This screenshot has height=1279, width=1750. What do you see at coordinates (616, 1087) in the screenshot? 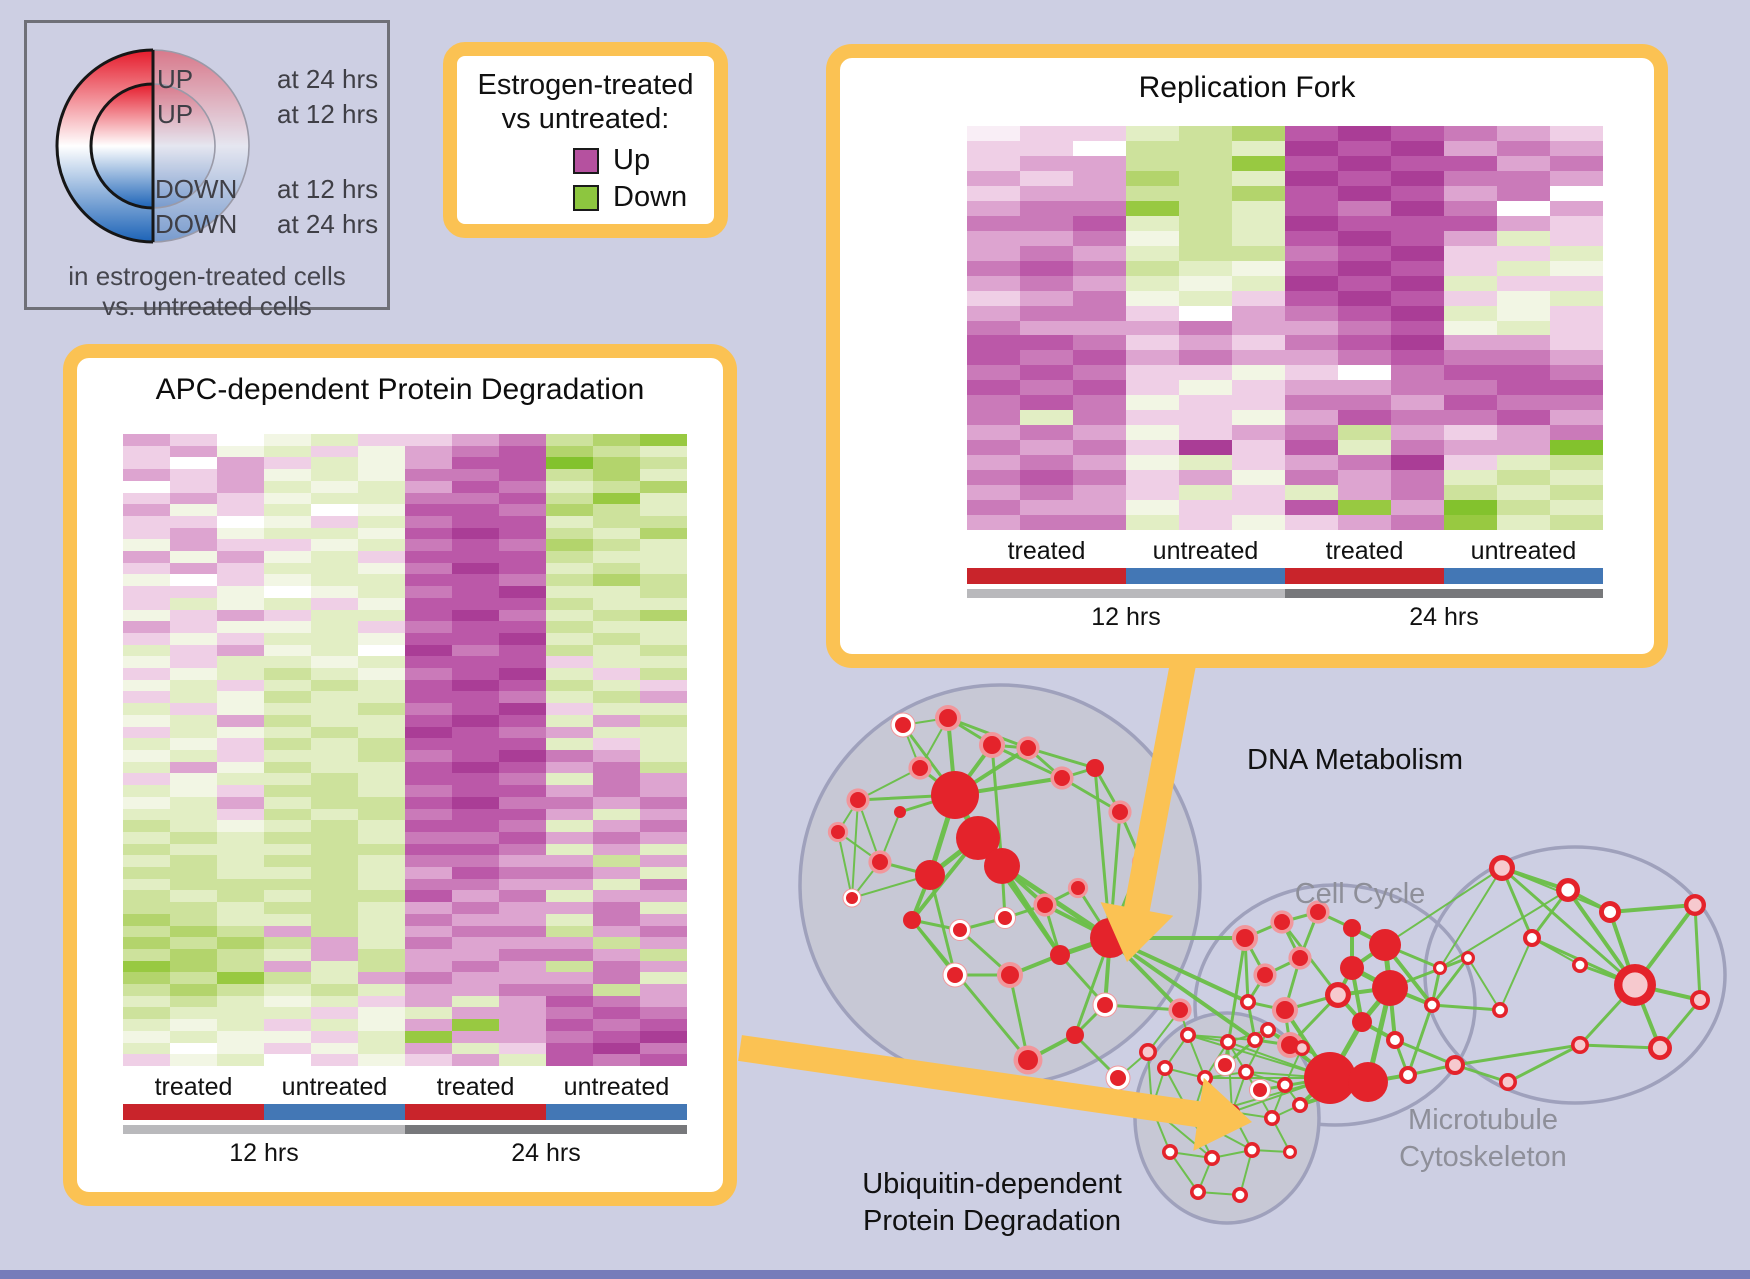
I see `condition-label: untreated` at bounding box center [616, 1087].